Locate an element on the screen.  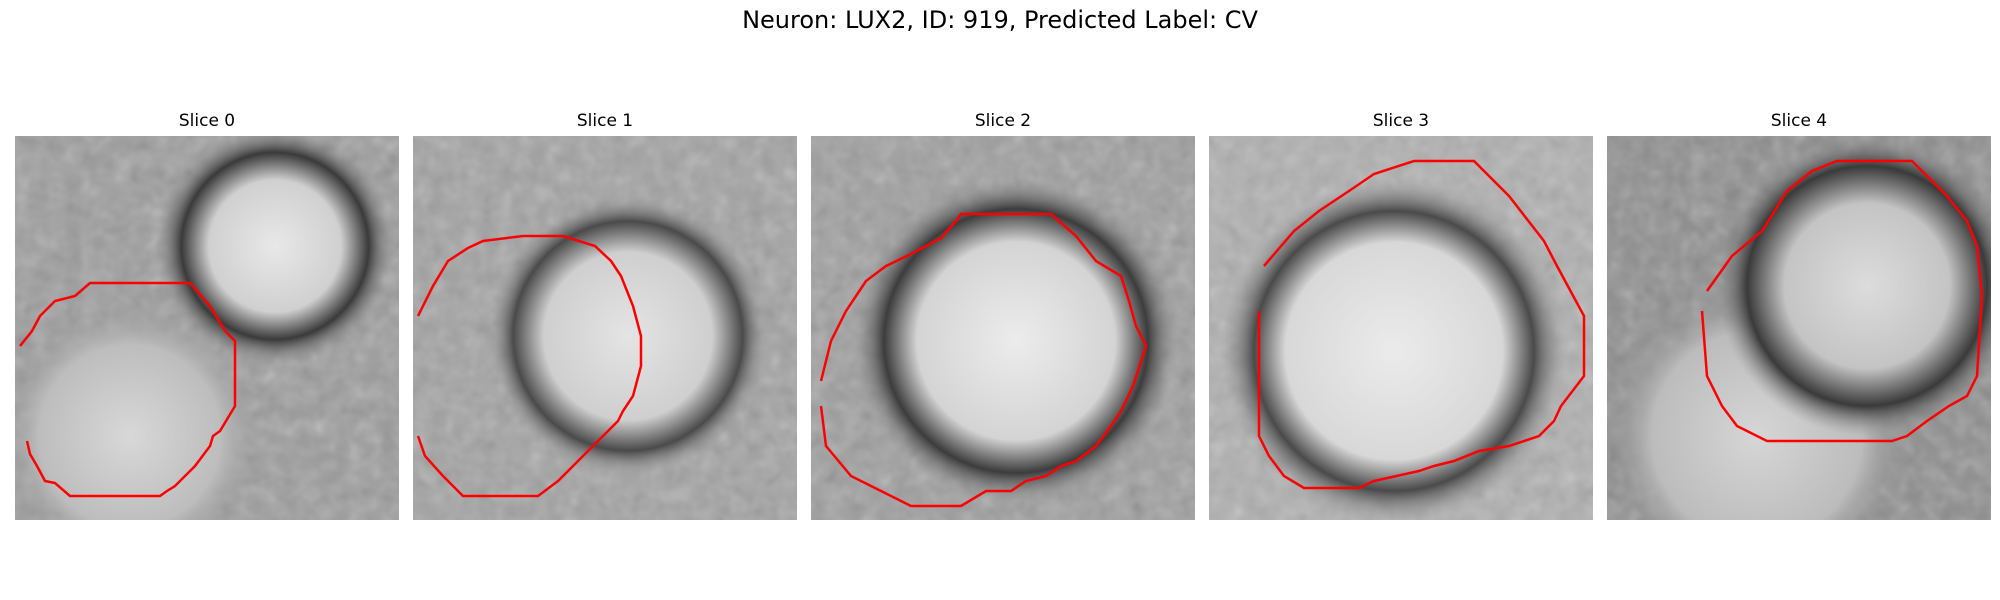
slice-panel-0: Slice 0 is located at coordinates (207, 314).